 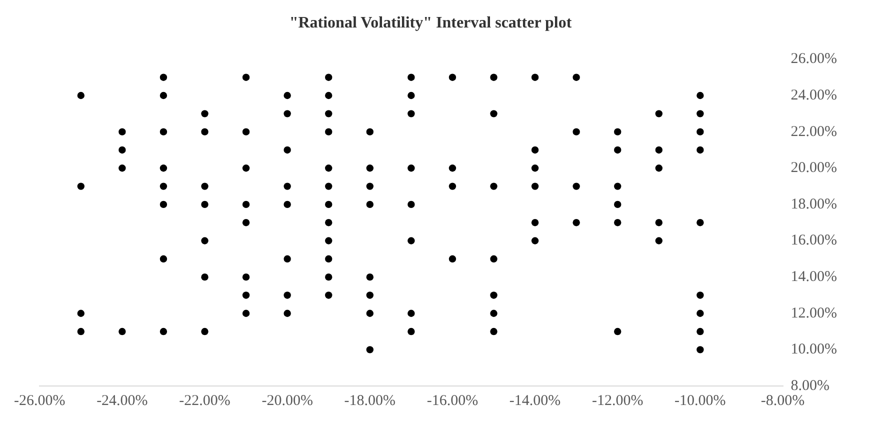 What do you see at coordinates (430, 23) in the screenshot?
I see `chart-title: "Rational Volatility" Interval scatter plot` at bounding box center [430, 23].